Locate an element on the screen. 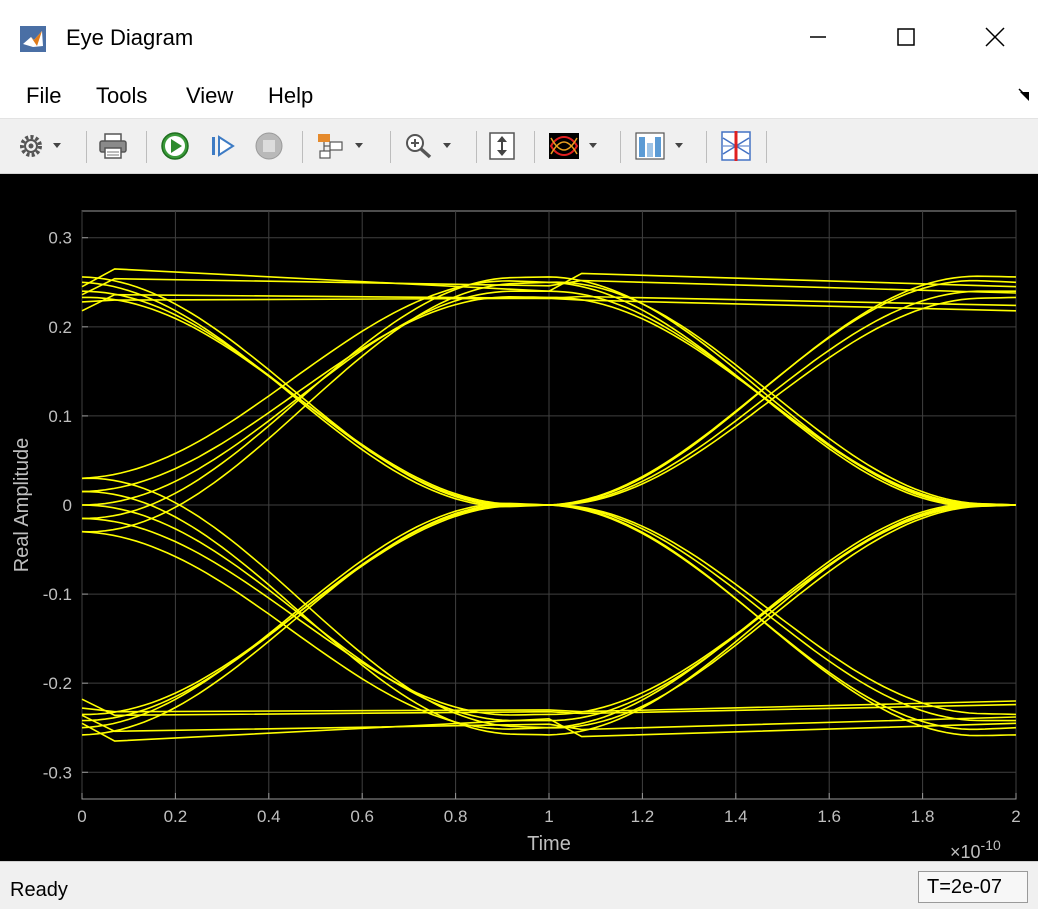 The image size is (1038, 909). status-text: Ready is located at coordinates (39, 890).